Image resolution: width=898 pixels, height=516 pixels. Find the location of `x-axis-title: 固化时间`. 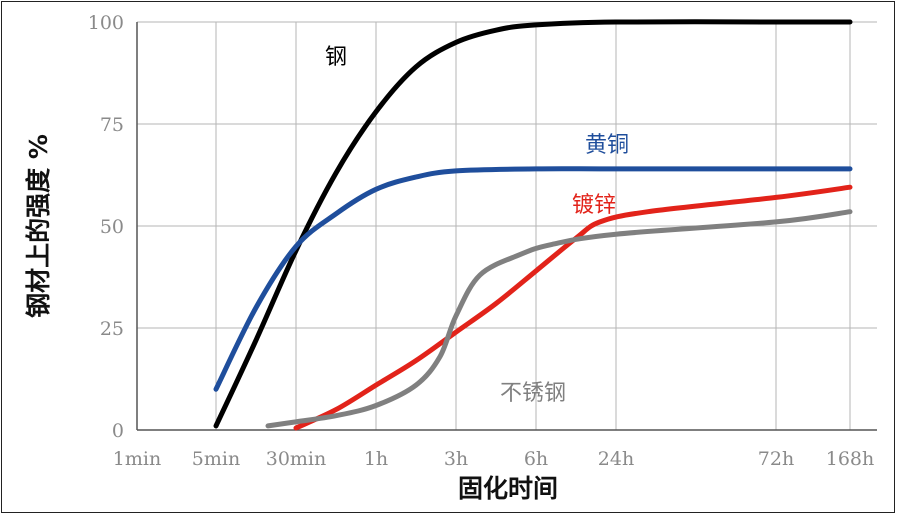

x-axis-title: 固化时间 is located at coordinates (508, 488).